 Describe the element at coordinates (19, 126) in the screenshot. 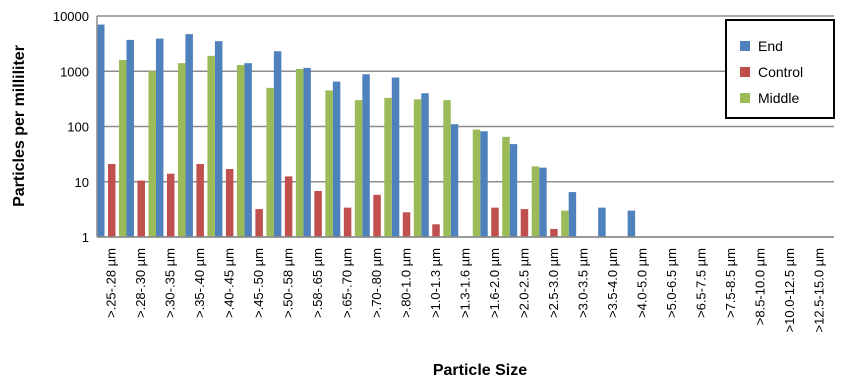

I see `y-axis-title: Particles per milliliter` at that location.